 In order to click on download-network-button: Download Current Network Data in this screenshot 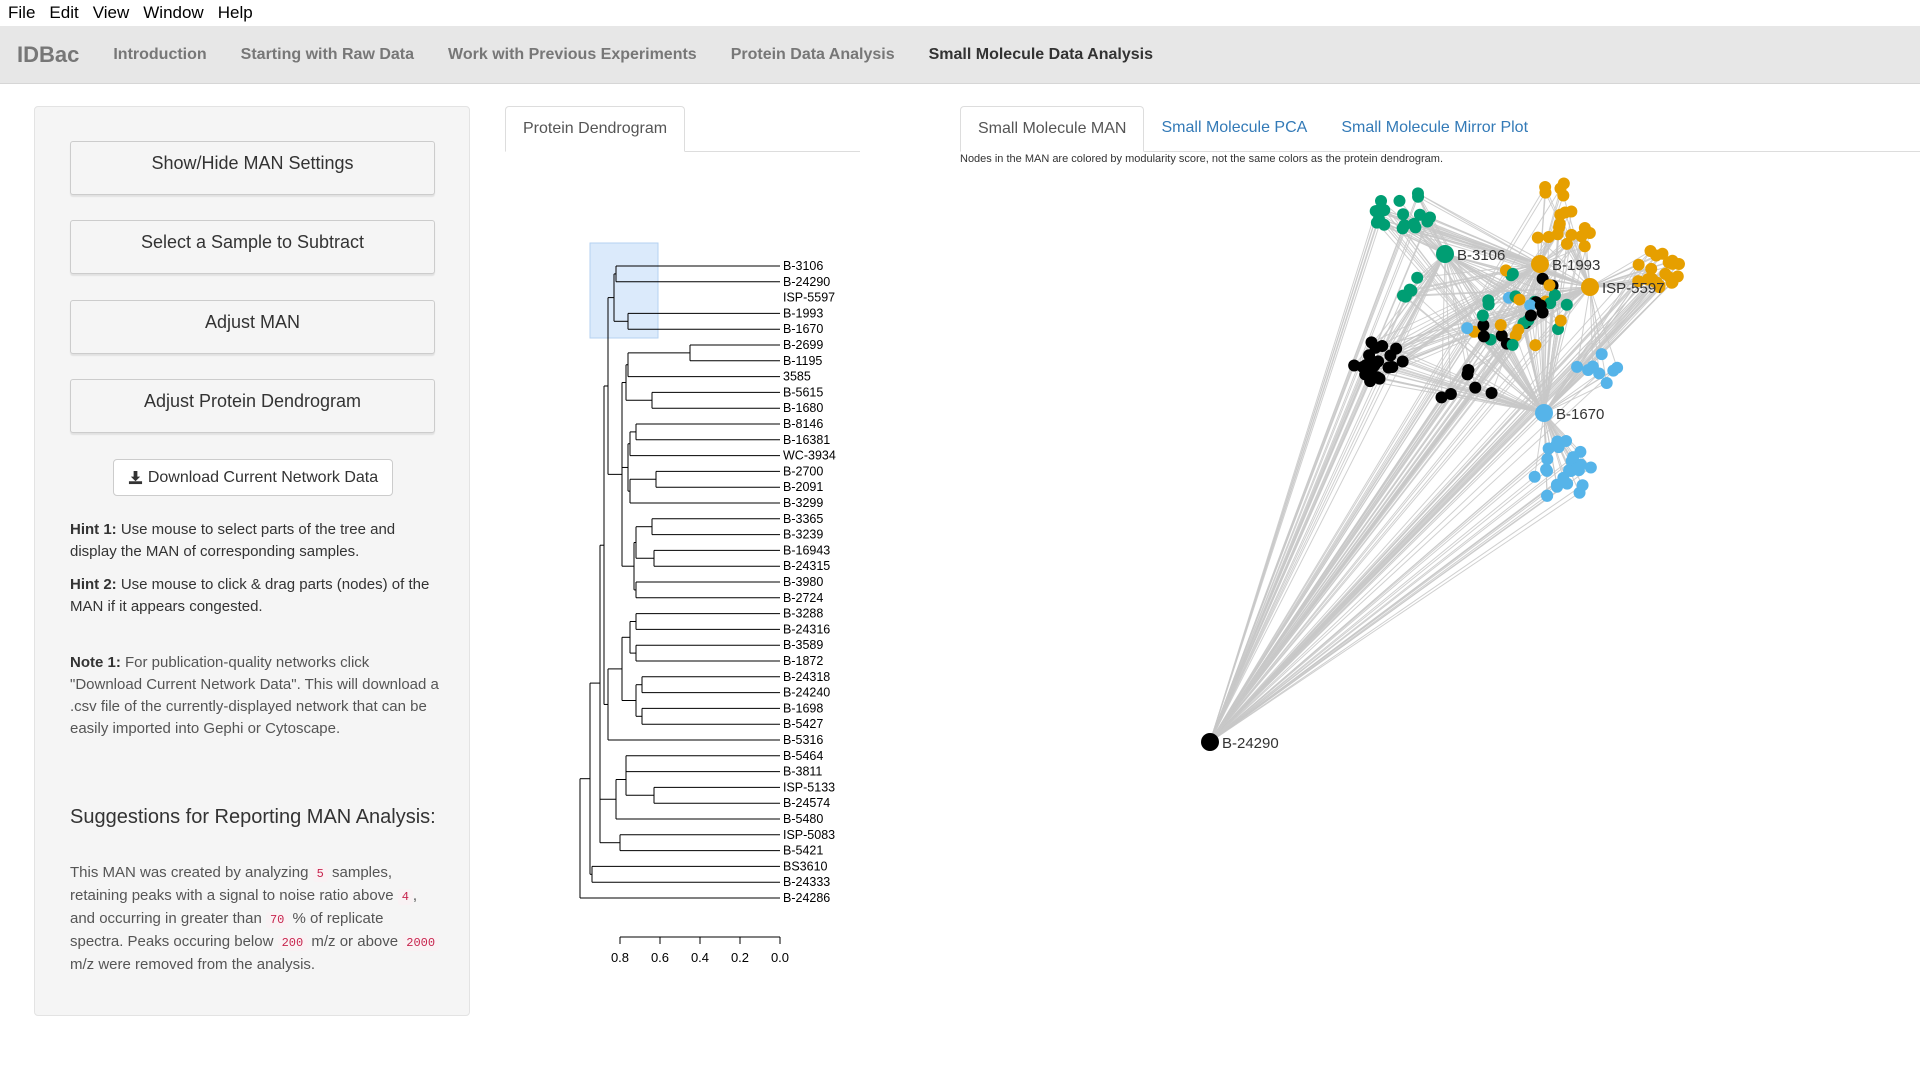, I will do `click(253, 477)`.